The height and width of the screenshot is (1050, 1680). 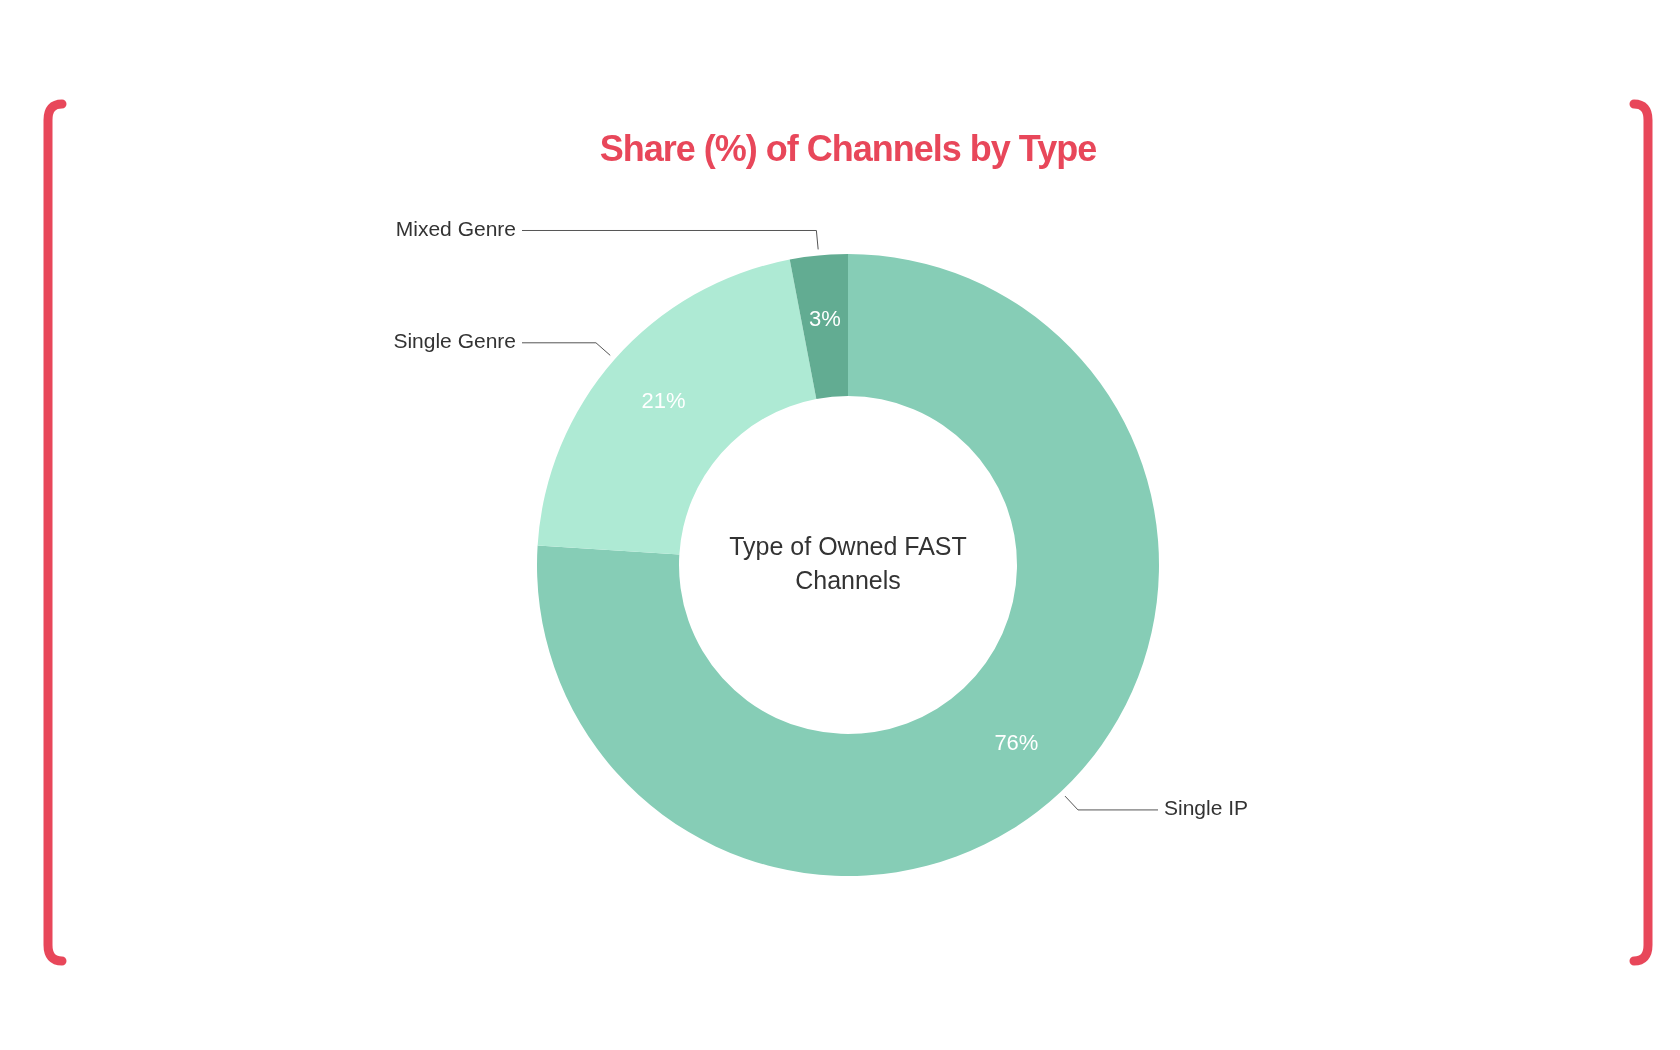 I want to click on donut-slice, so click(x=818, y=326).